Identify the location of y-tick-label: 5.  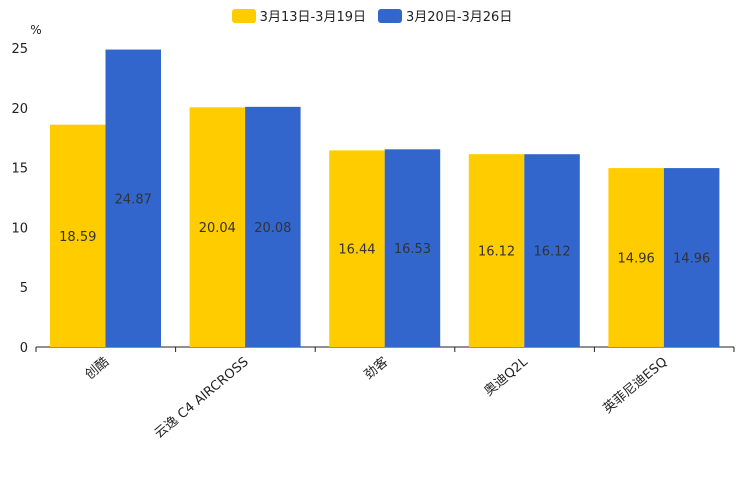
(24, 288).